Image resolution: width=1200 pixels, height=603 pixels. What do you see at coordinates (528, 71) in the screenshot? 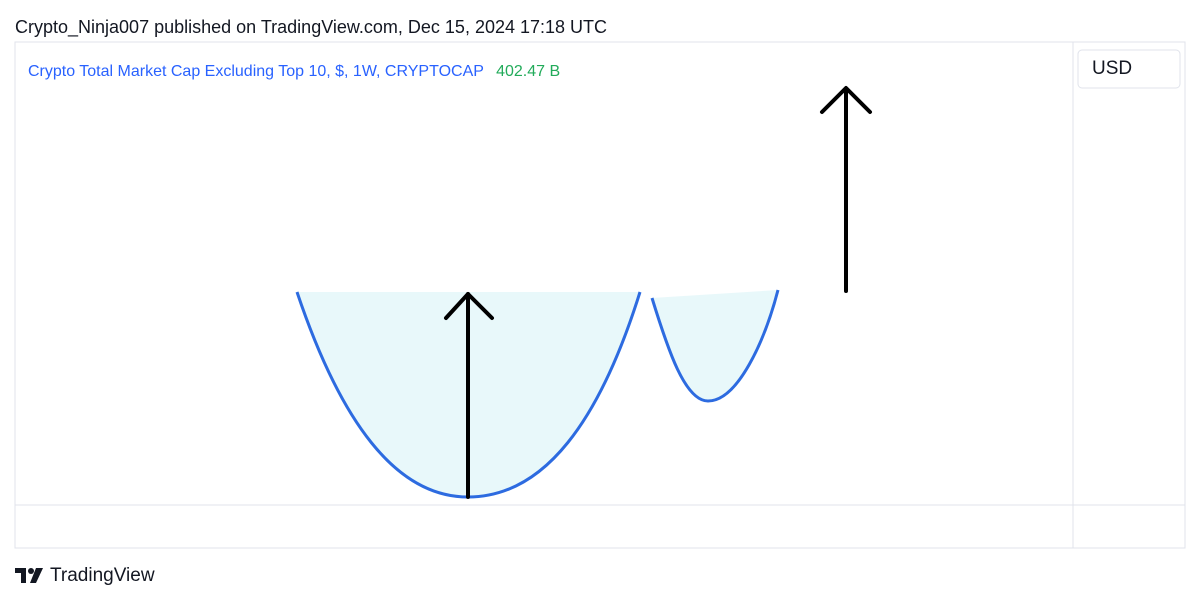
I see `last-price: 402.47 B` at bounding box center [528, 71].